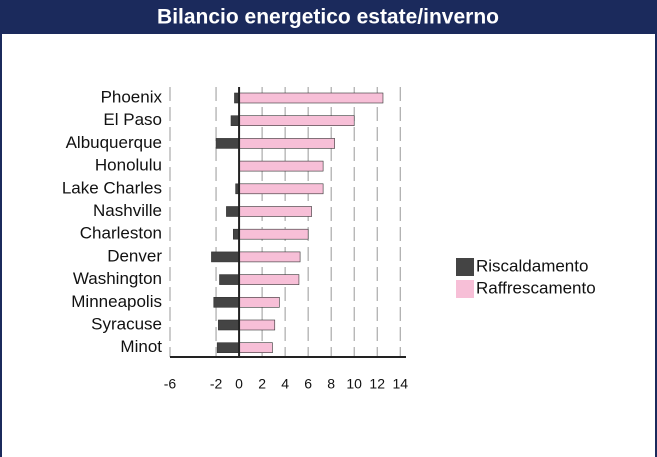  Describe the element at coordinates (117, 278) in the screenshot. I see `y-tick-label: Washington` at that location.